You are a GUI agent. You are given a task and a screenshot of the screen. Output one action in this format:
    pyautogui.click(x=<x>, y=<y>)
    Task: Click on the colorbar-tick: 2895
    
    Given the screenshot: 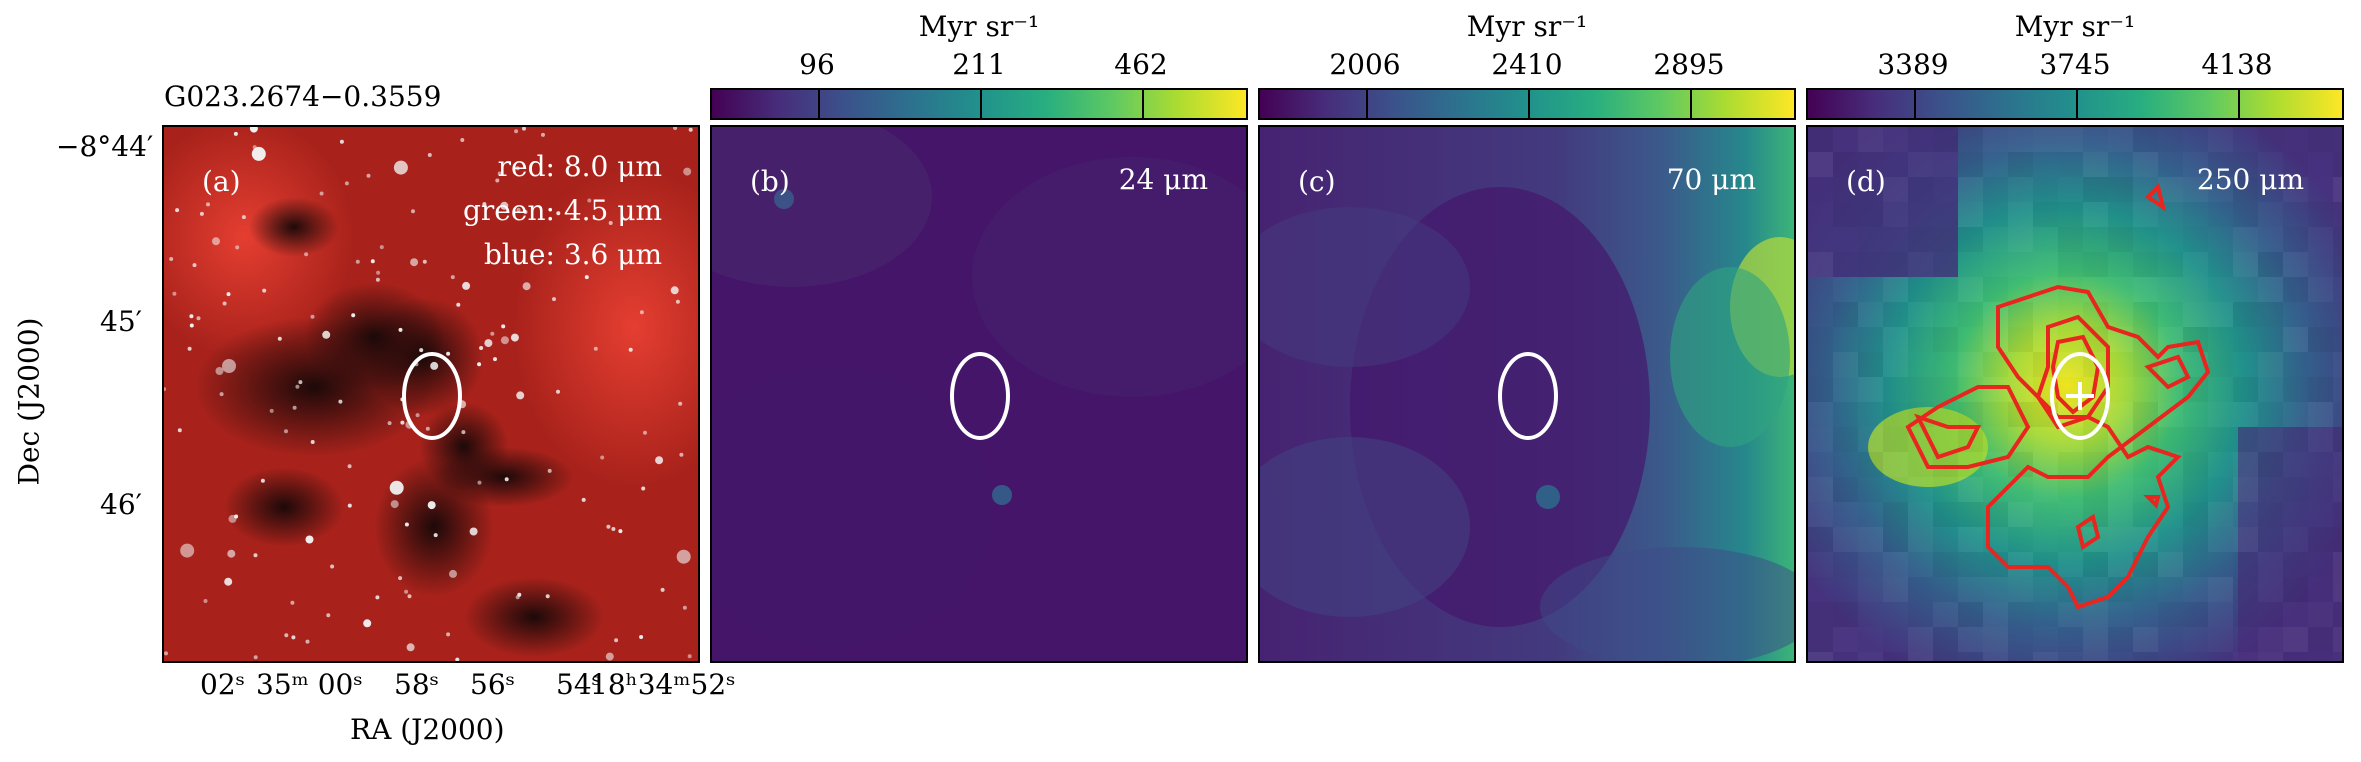 What is the action you would take?
    pyautogui.click(x=1689, y=64)
    